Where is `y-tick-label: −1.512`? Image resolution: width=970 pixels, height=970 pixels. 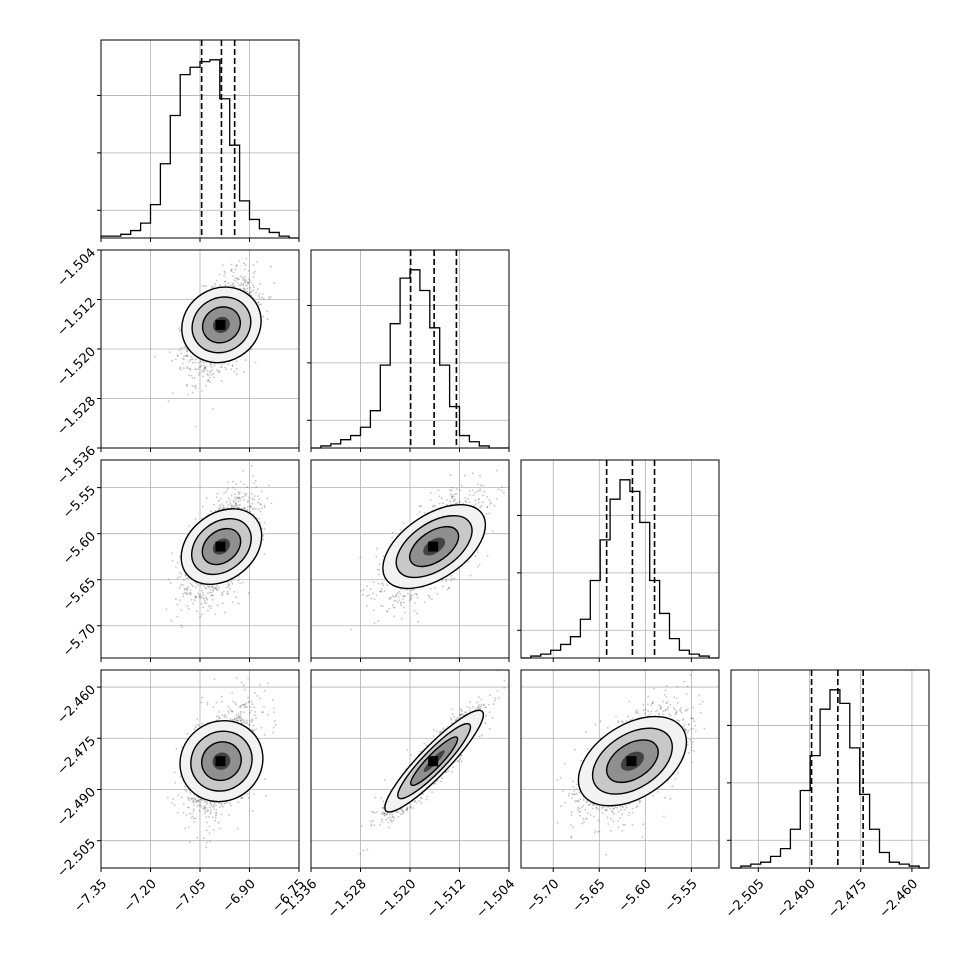
y-tick-label: −1.512 is located at coordinates (76, 317).